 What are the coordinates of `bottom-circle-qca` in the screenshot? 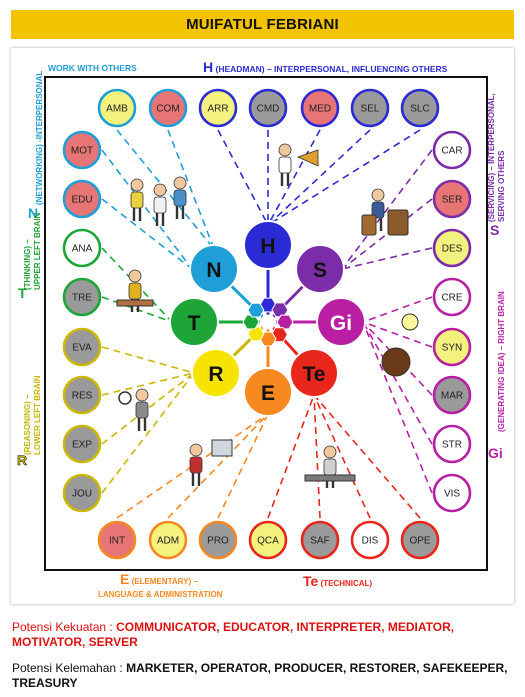 It's located at (268, 540).